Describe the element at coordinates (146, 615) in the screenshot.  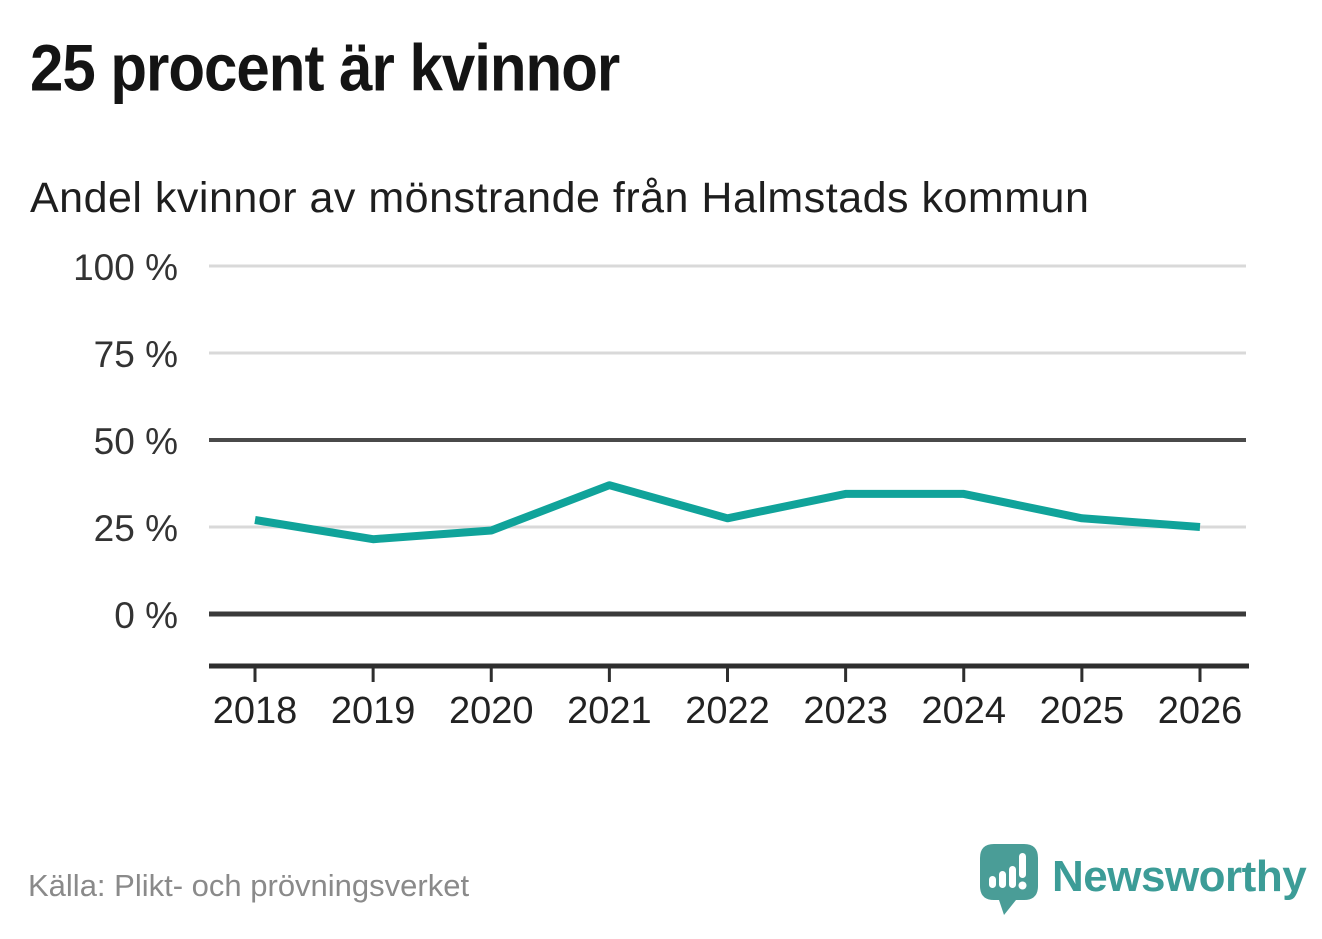
I see `ytick-label-0: 0 %` at that location.